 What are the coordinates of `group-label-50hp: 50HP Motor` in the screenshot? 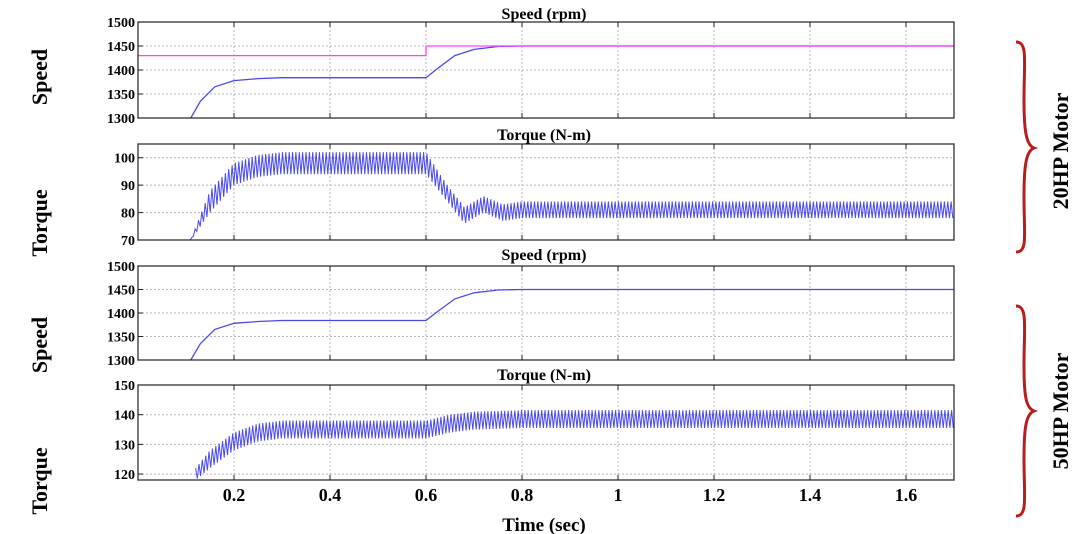 It's located at (1060, 411).